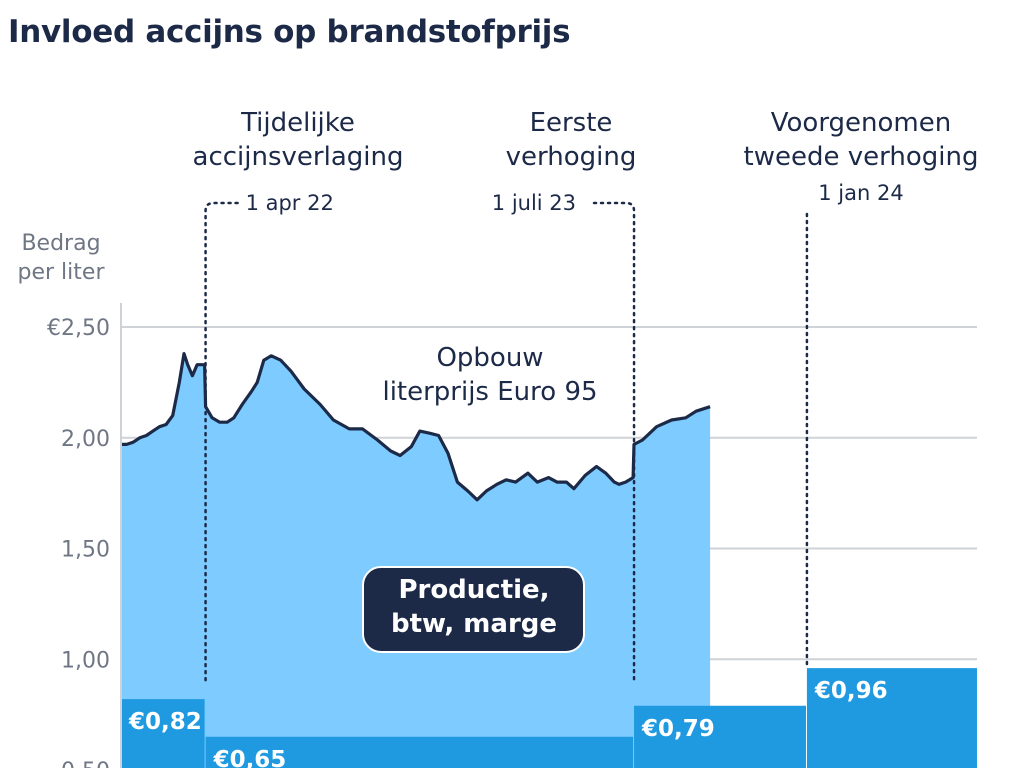 This screenshot has height=768, width=1024. Describe the element at coordinates (250, 757) in the screenshot. I see `excise-label: €0,65` at that location.